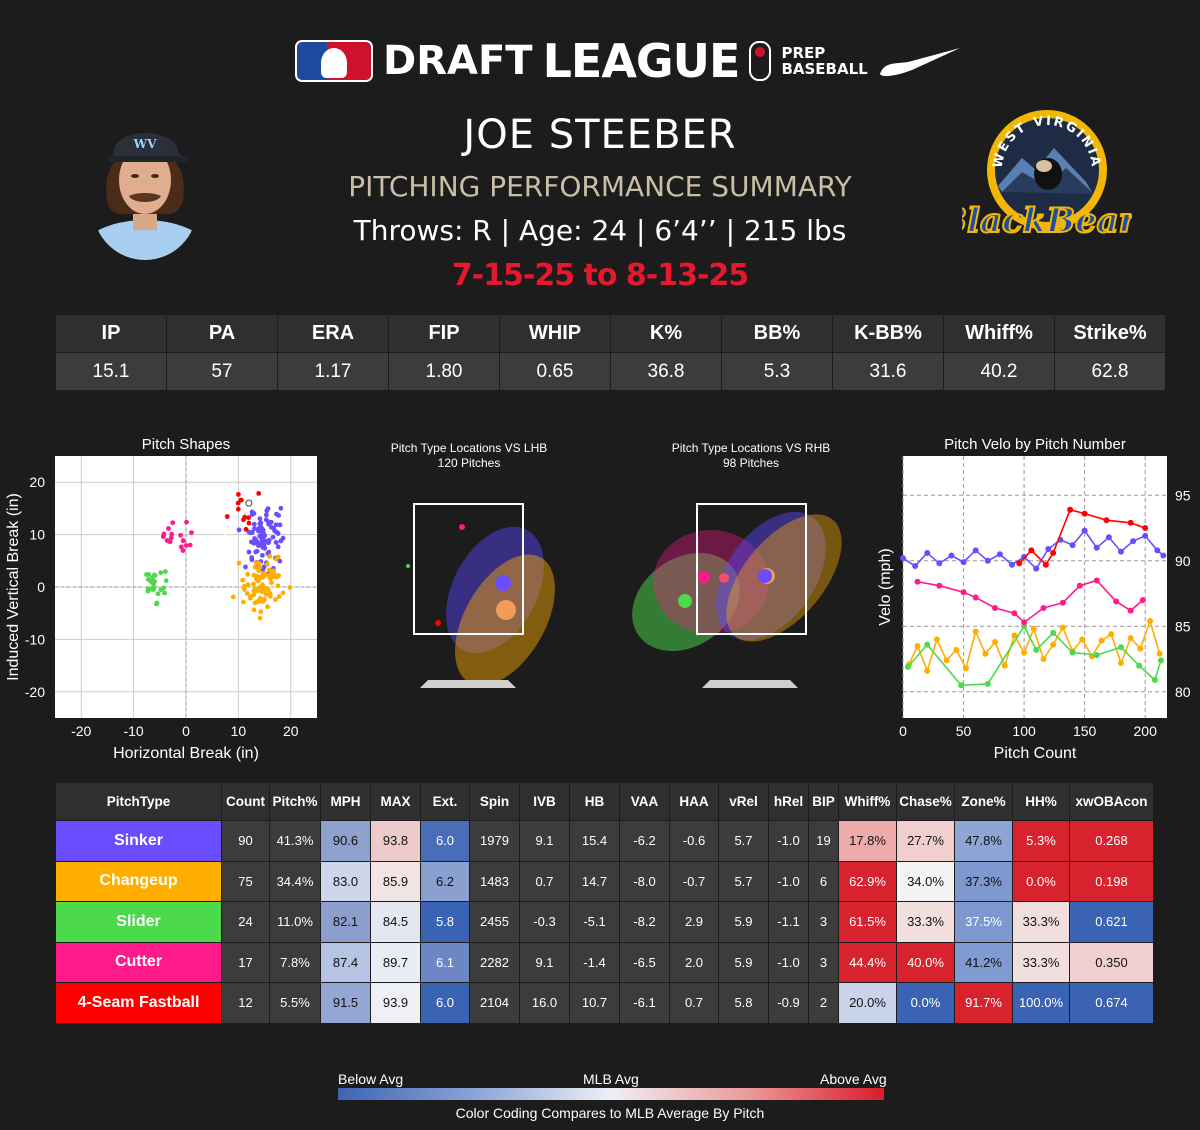  Describe the element at coordinates (694, 841) in the screenshot. I see `cell-haa: -0.6` at that location.